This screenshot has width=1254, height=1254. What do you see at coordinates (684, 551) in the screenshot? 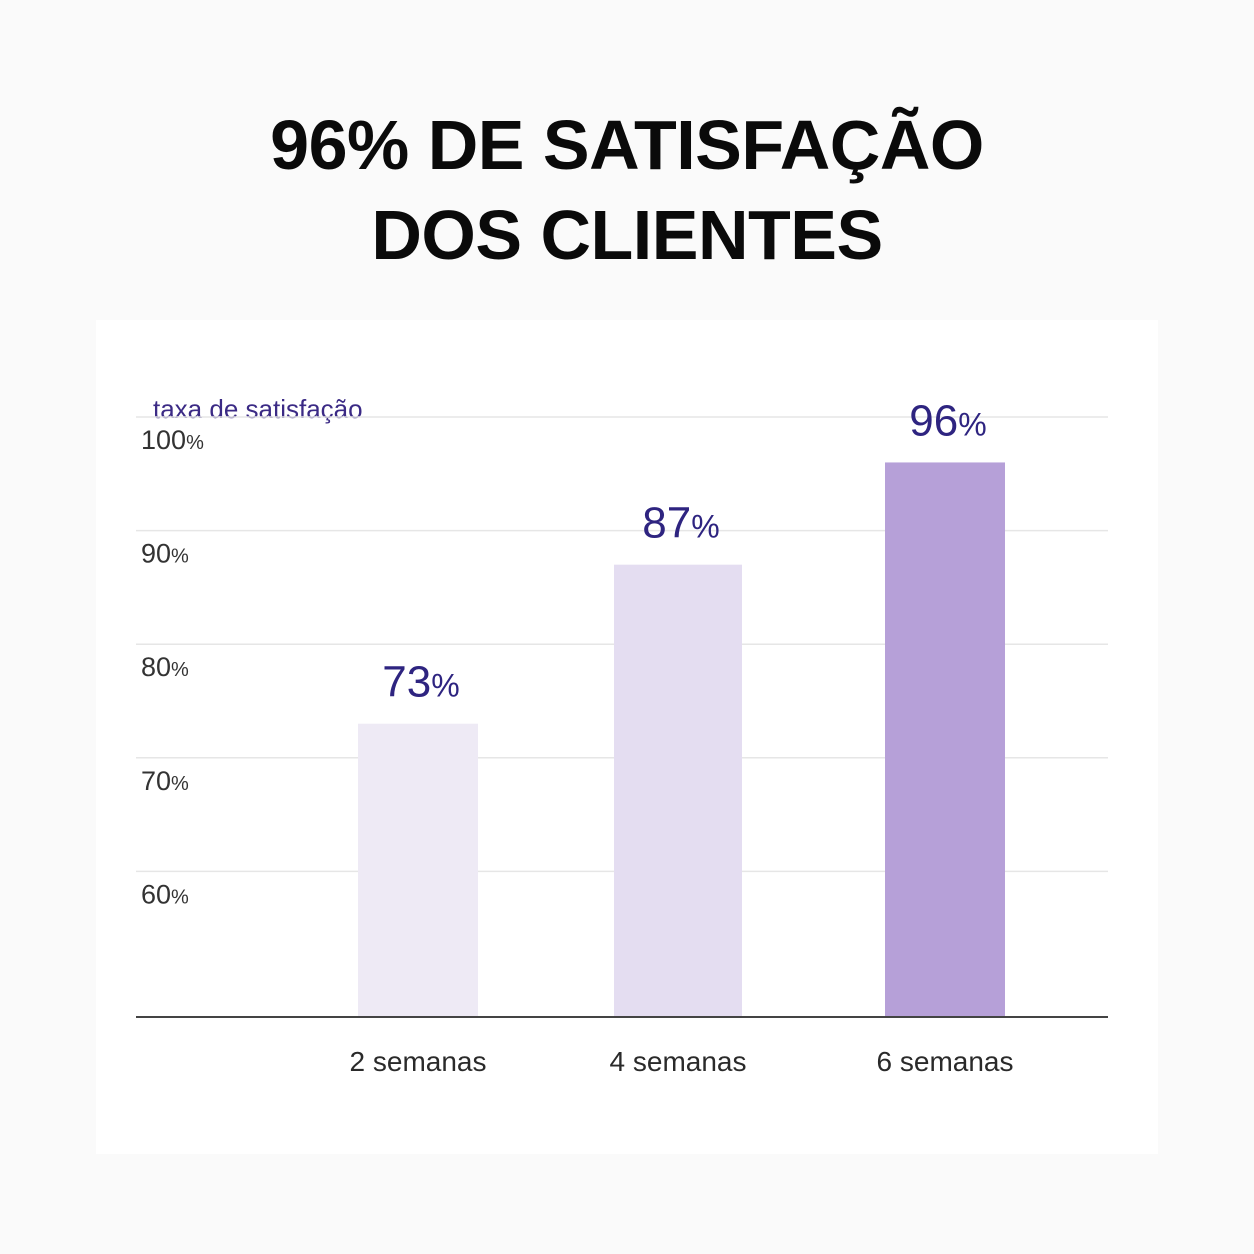
I see `value-labels: 73% 87% 96%` at bounding box center [684, 551].